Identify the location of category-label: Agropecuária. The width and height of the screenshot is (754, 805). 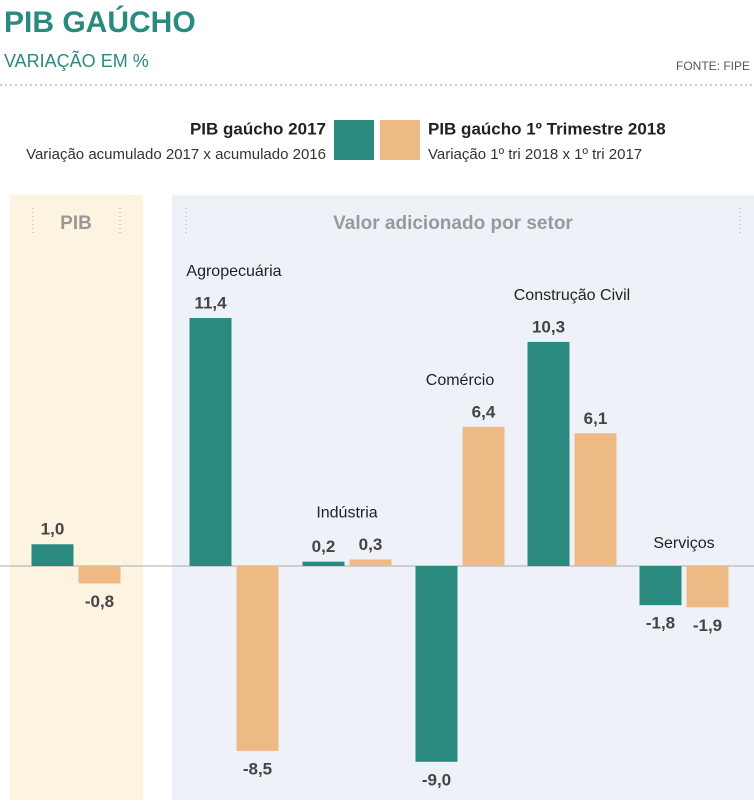
(233, 271).